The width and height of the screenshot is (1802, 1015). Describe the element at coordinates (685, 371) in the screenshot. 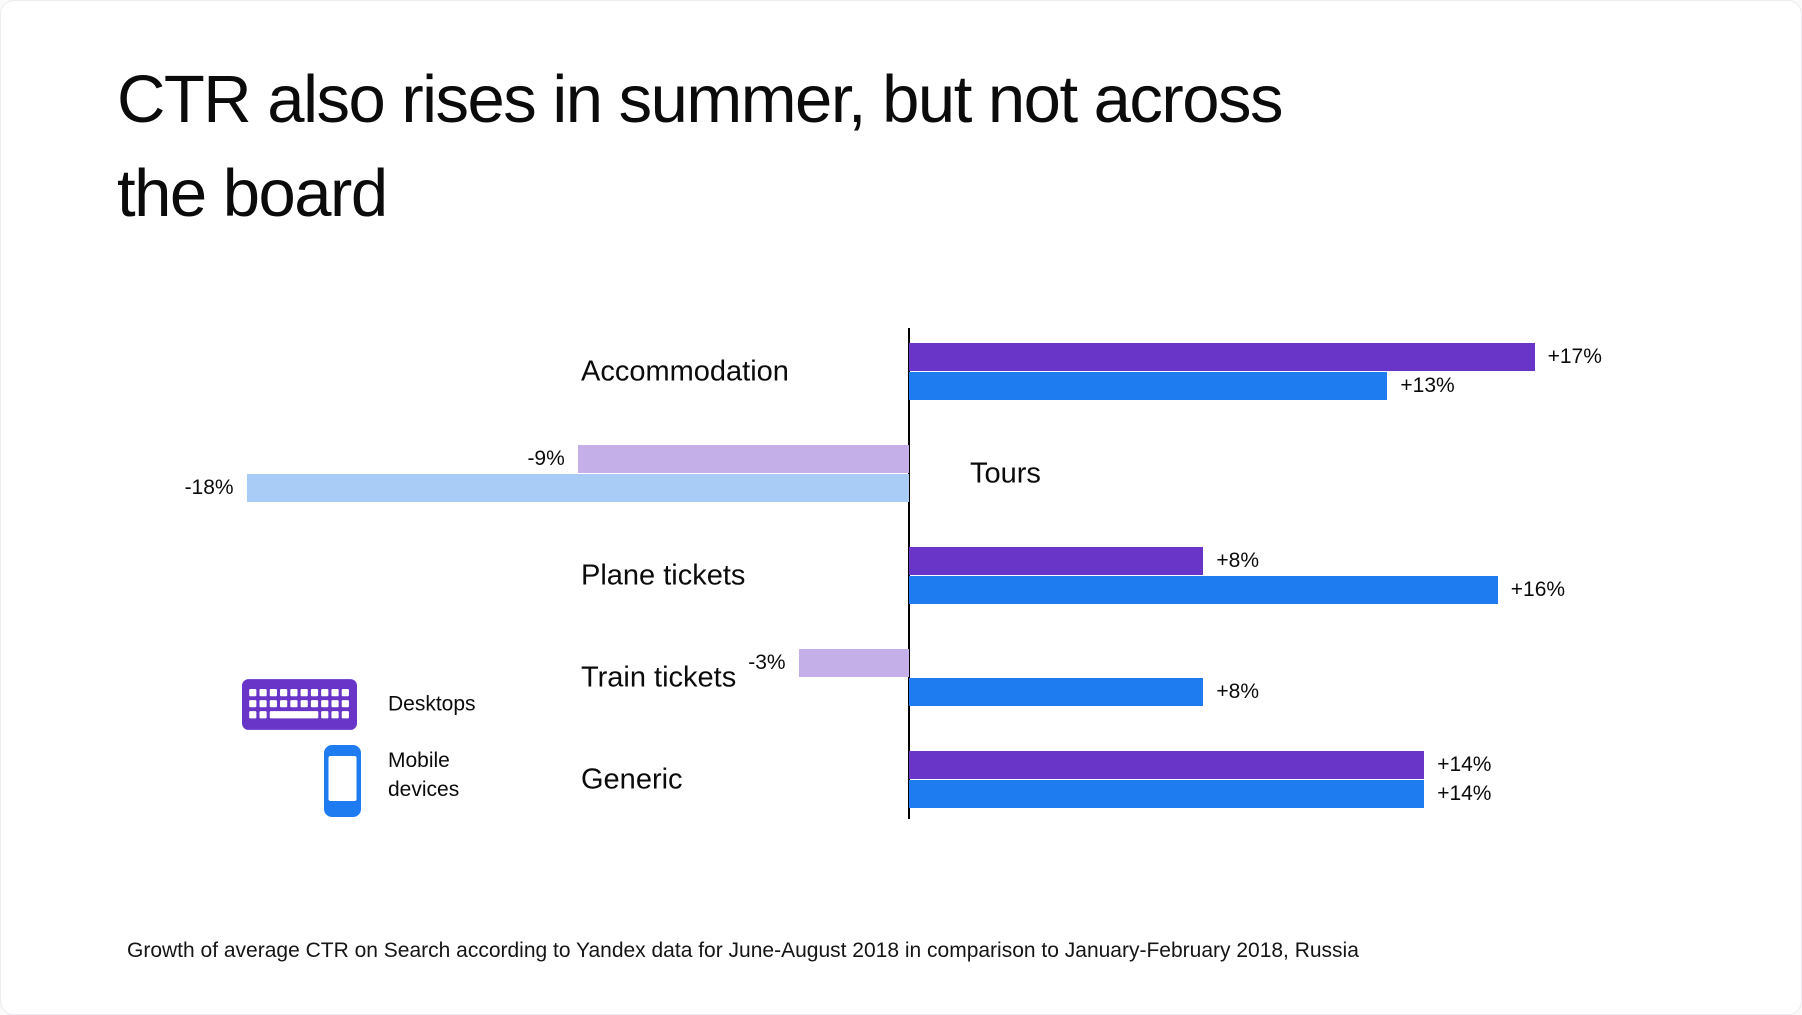

I see `category-label-accommodation: Accommodation` at that location.